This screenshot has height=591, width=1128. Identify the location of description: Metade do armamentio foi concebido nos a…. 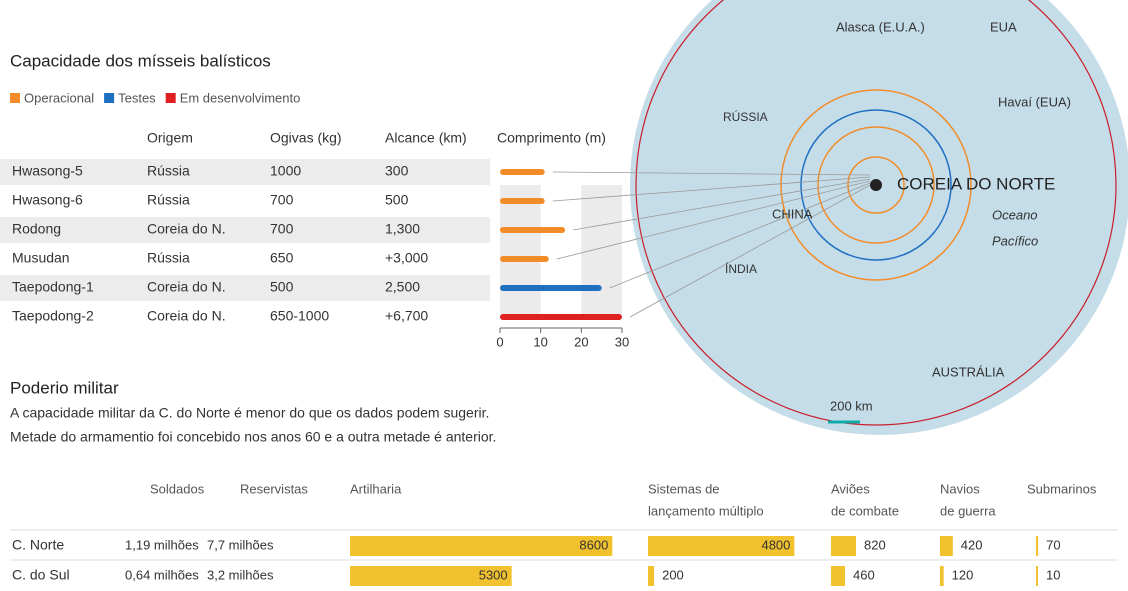
(253, 437).